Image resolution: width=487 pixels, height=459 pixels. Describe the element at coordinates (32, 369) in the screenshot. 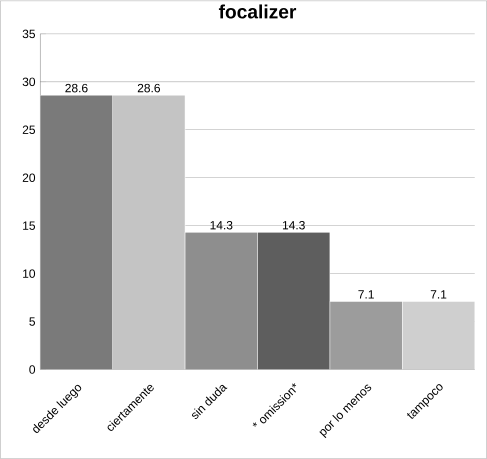

I see `y-tick-label: 0` at that location.